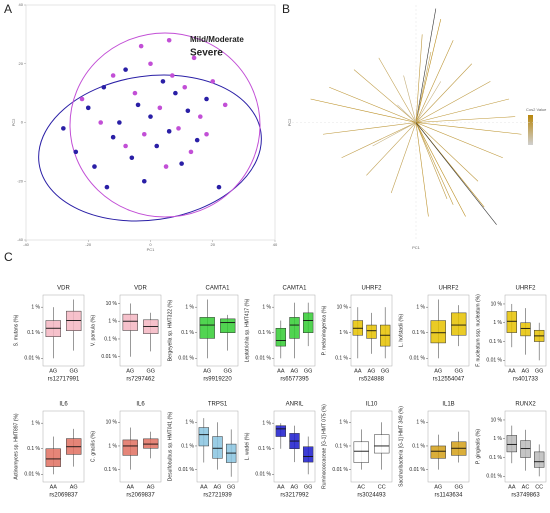 This screenshot has height=513, width=550. What do you see at coordinates (294, 380) in the screenshot?
I see `x-axis-label: rs6577395` at bounding box center [294, 380].